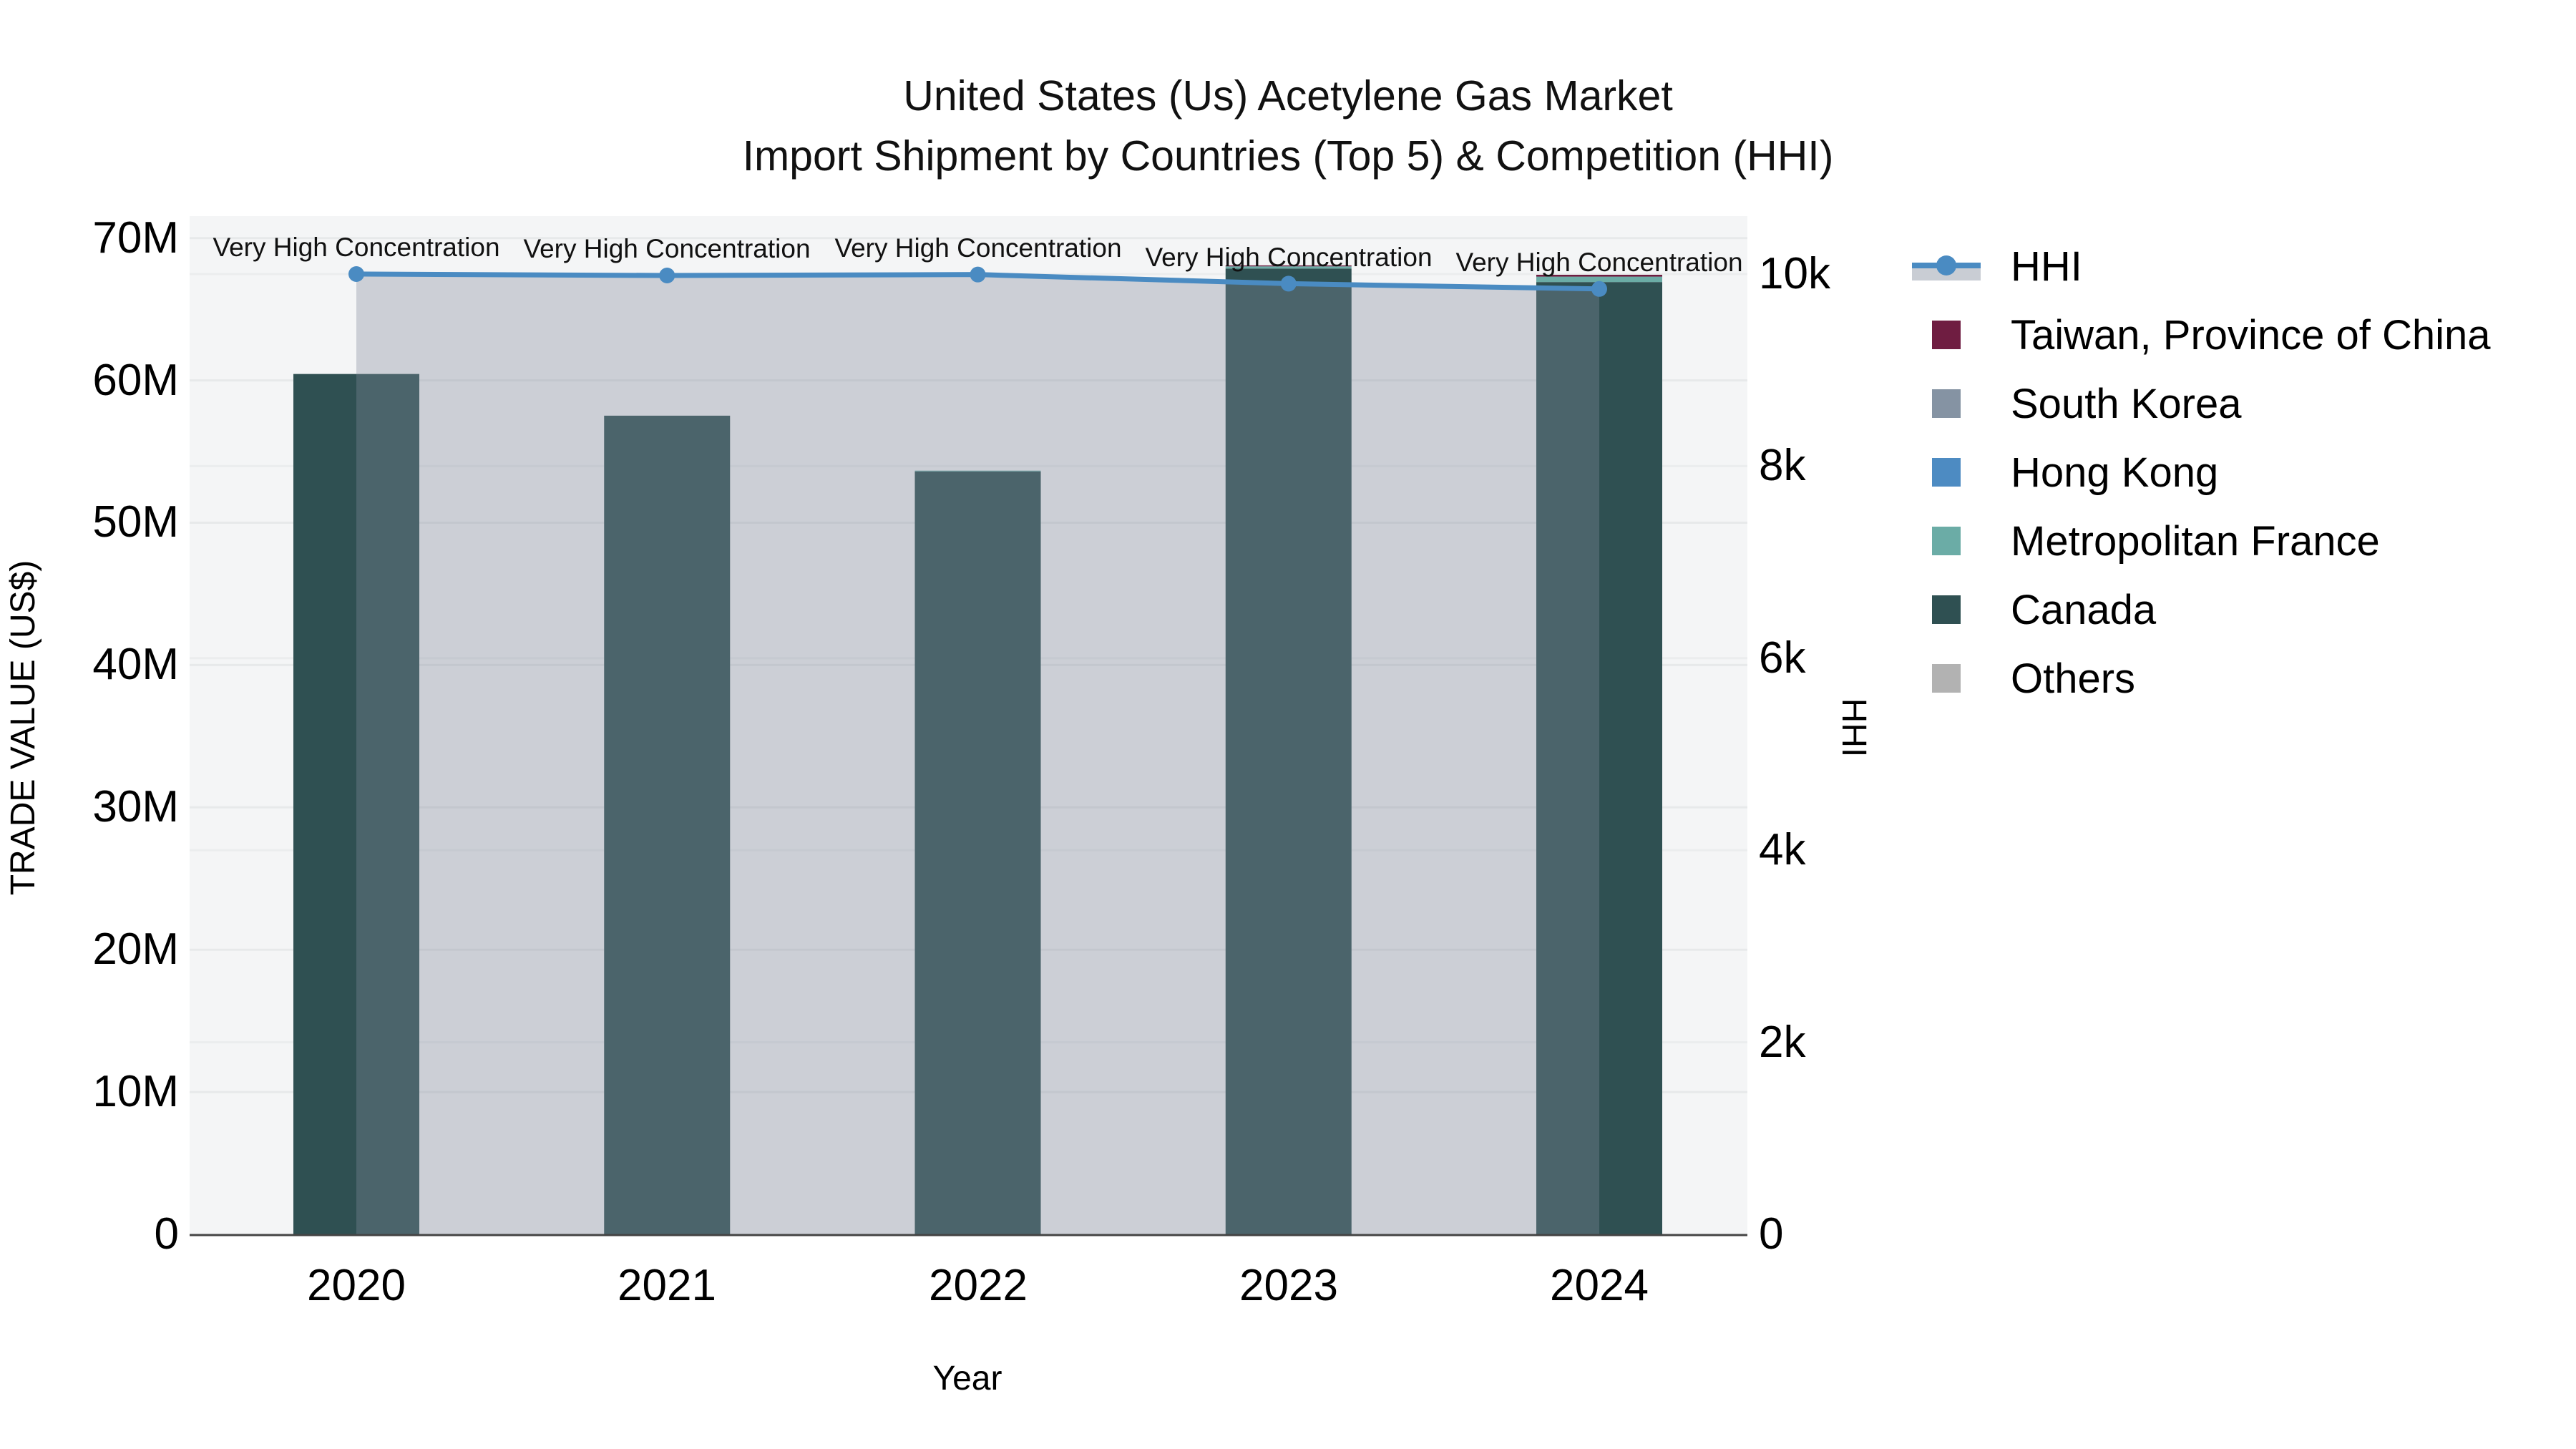 The height and width of the screenshot is (1449, 2576). I want to click on x-tick: 2022, so click(978, 1285).